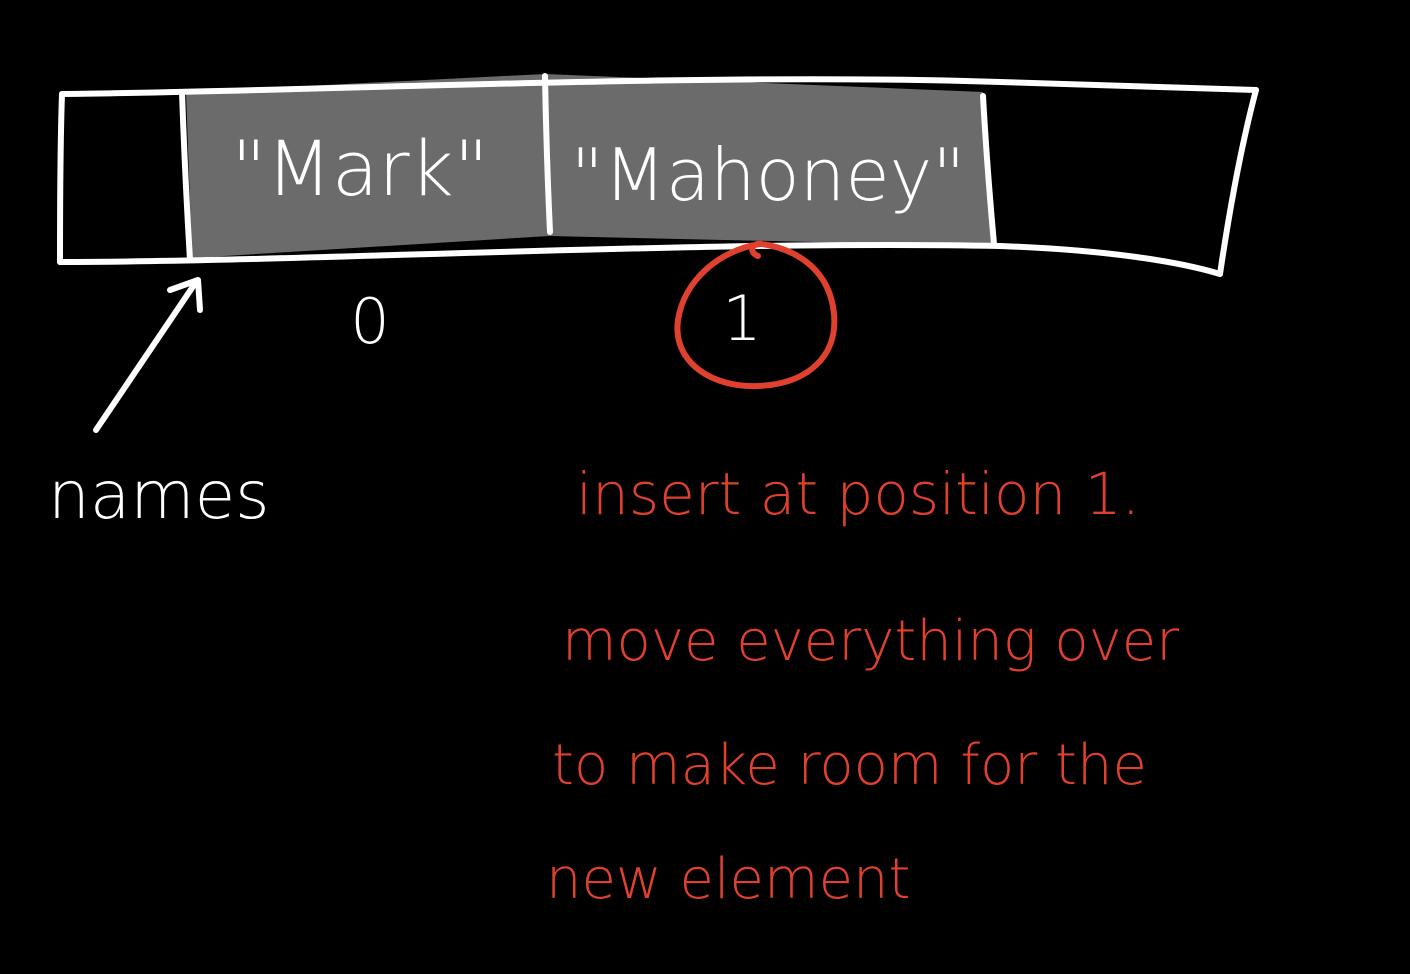 Image resolution: width=1410 pixels, height=974 pixels. What do you see at coordinates (858, 494) in the screenshot?
I see `annotation-line-1: insert at position 1.` at bounding box center [858, 494].